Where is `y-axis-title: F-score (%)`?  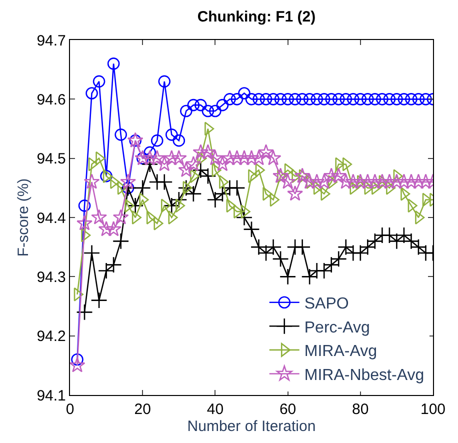 y-axis-title: F-score (%) is located at coordinates (23, 217).